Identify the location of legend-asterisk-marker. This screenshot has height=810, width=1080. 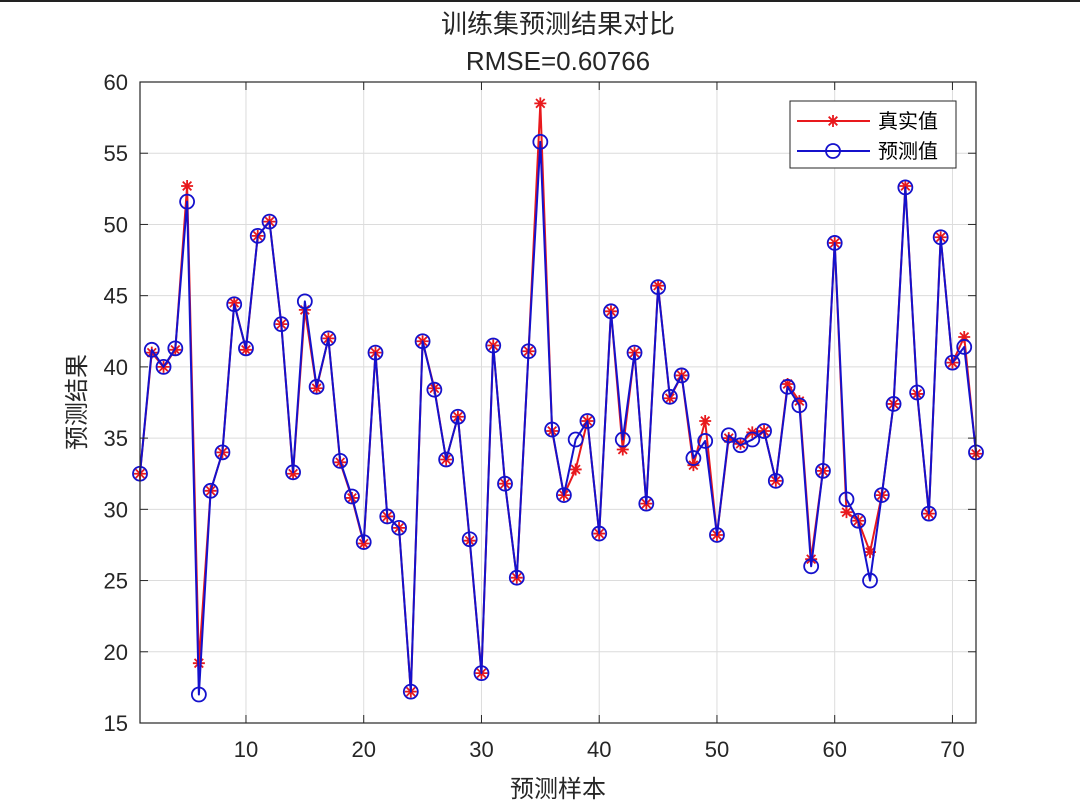
(833, 121).